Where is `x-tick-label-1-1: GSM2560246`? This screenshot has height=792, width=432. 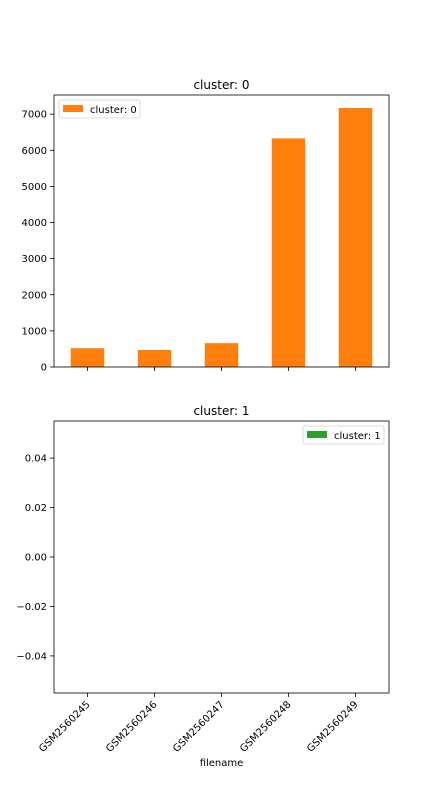
x-tick-label-1-1: GSM2560246 is located at coordinates (131, 726).